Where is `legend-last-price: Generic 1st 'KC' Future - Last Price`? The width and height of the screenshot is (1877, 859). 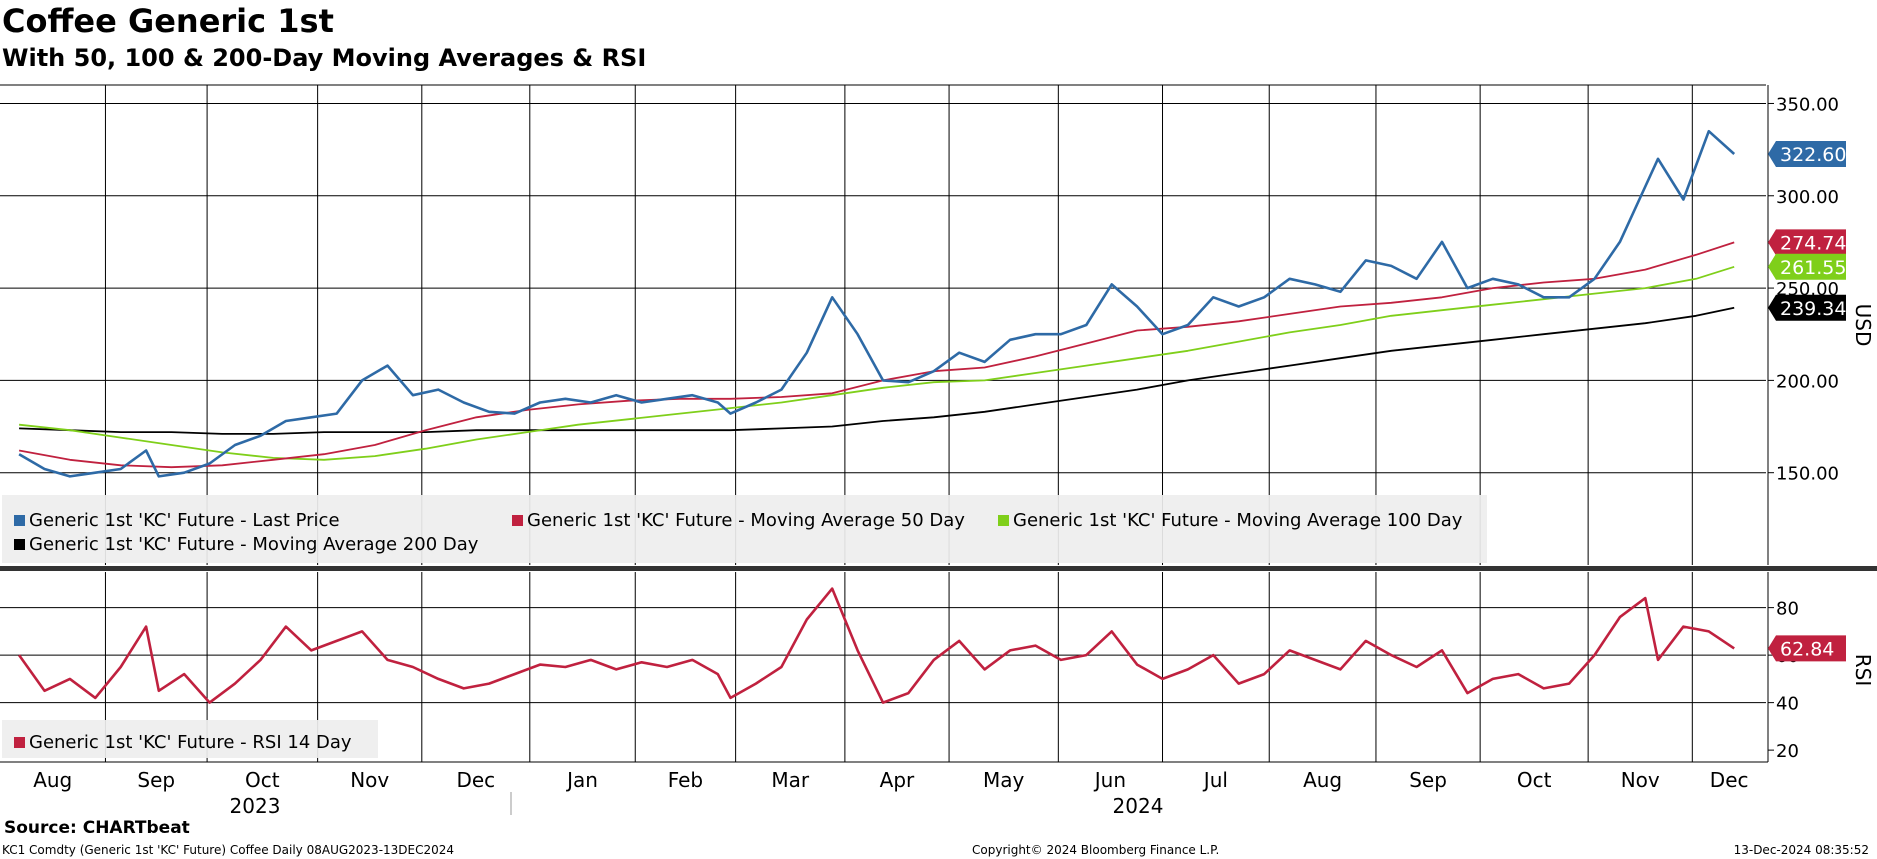 legend-last-price: Generic 1st 'KC' Future - Last Price is located at coordinates (177, 520).